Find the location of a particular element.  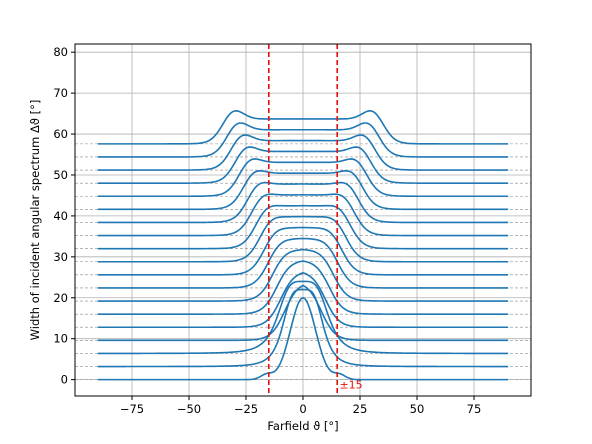

y-tick-label: 10 is located at coordinates (60, 339).